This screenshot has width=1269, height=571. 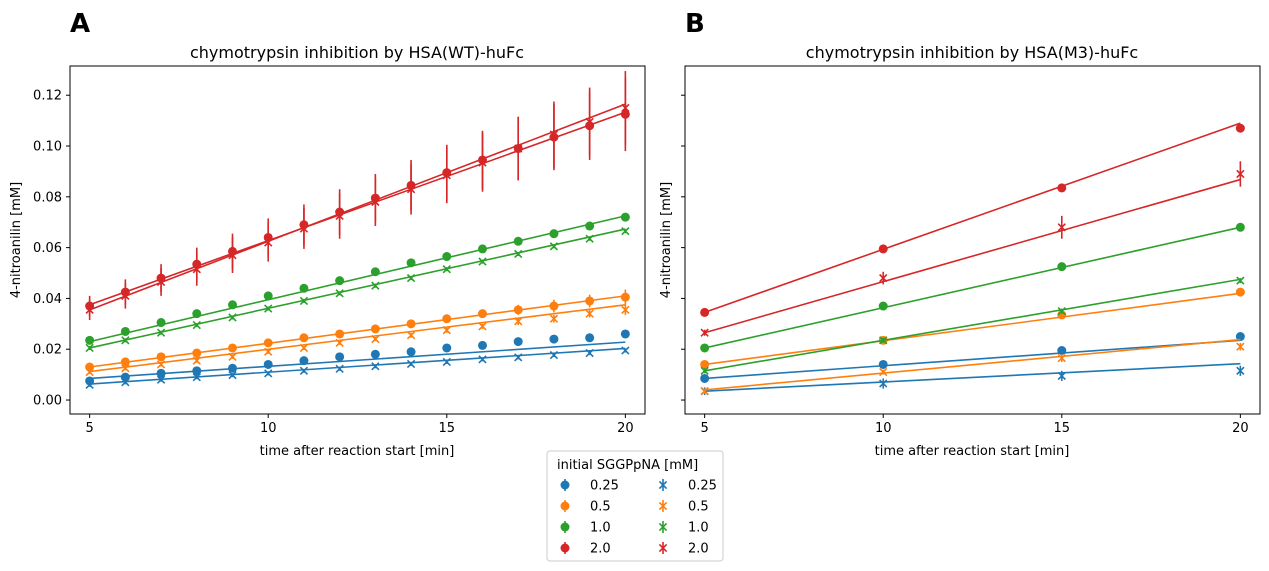 I want to click on y-ticks-a: 0.00 0.02 0.04 0.06 0.08 0.10 0.12, so click(x=51, y=249).